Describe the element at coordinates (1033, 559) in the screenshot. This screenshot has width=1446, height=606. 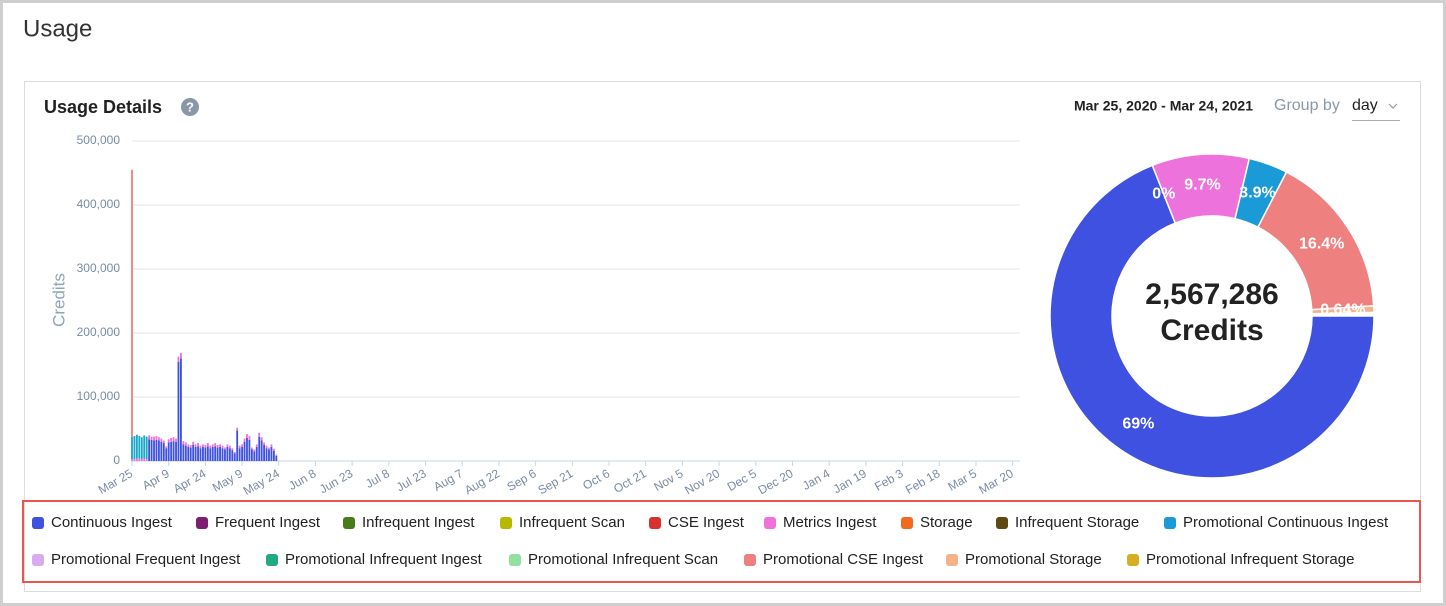
I see `legend-label: Promotional Storage` at that location.